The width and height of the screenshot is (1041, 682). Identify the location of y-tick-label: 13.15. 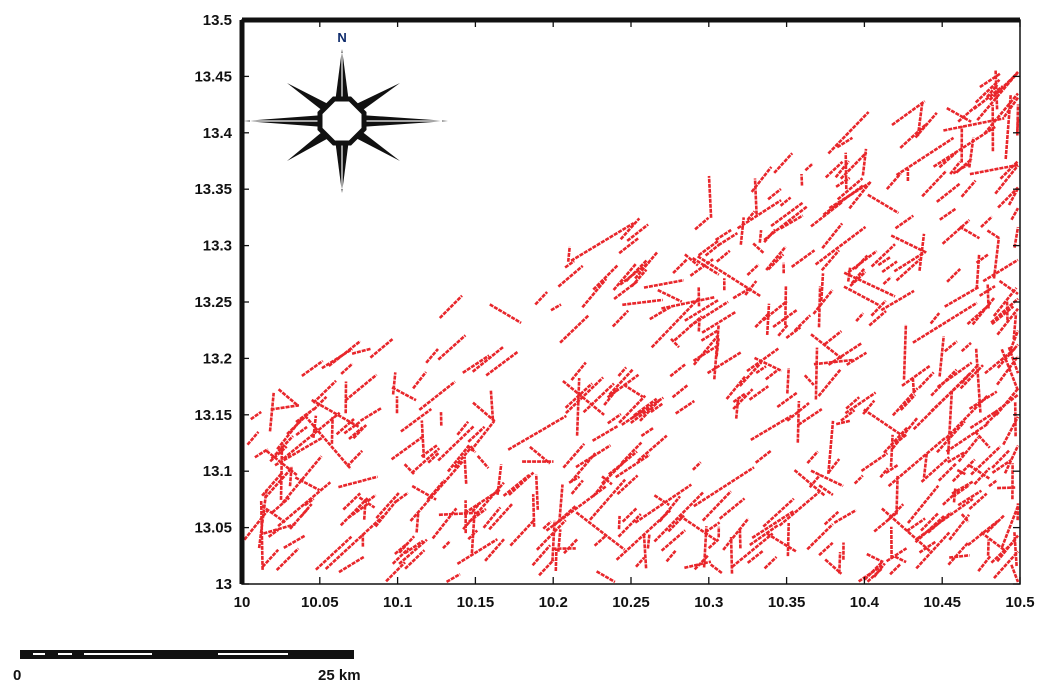
(213, 415).